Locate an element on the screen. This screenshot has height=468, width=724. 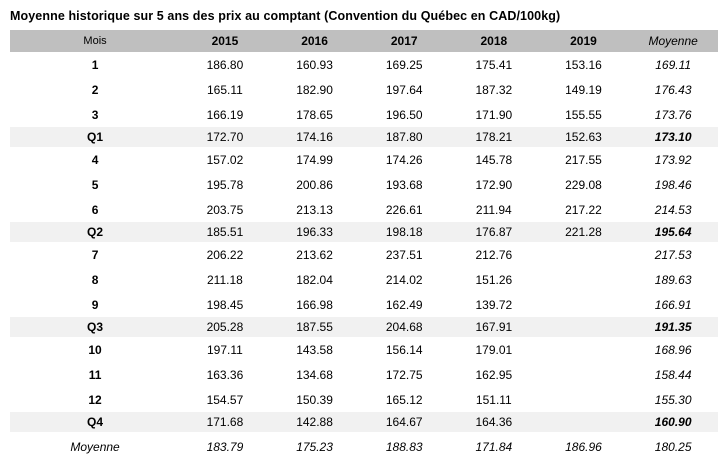
cell-value: 165.11 is located at coordinates (225, 89).